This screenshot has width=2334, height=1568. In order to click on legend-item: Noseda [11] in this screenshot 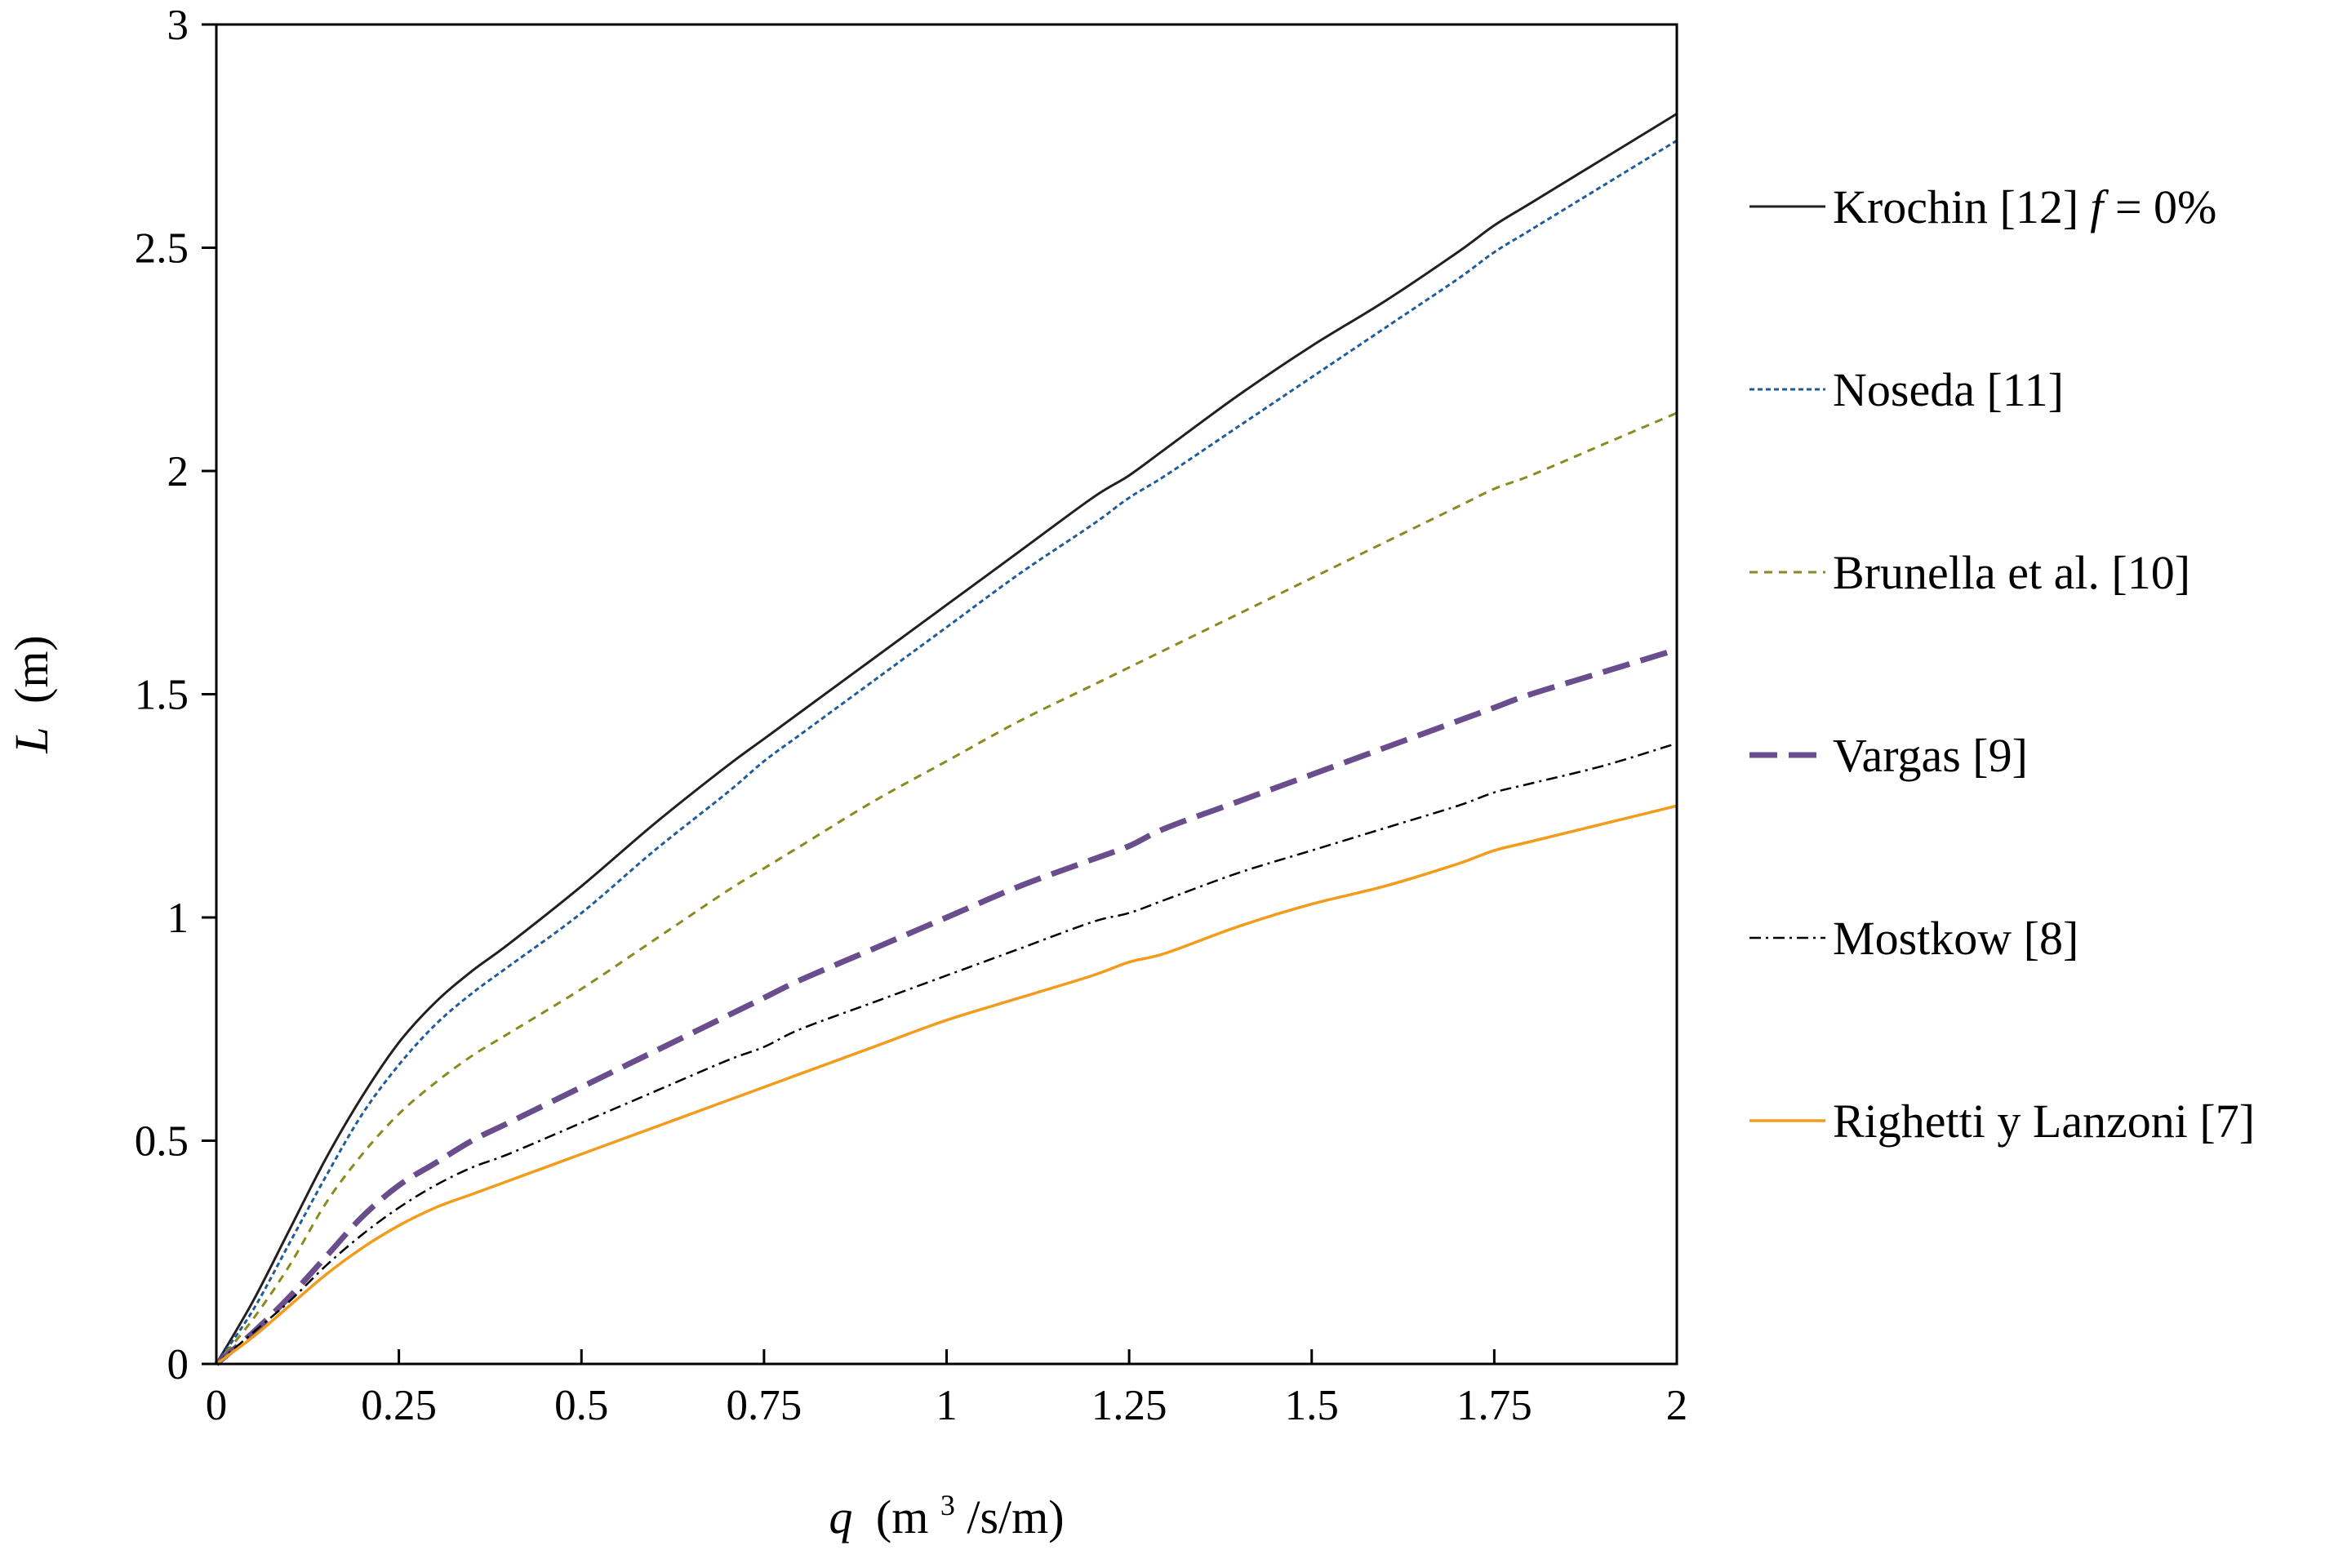, I will do `click(1906, 390)`.